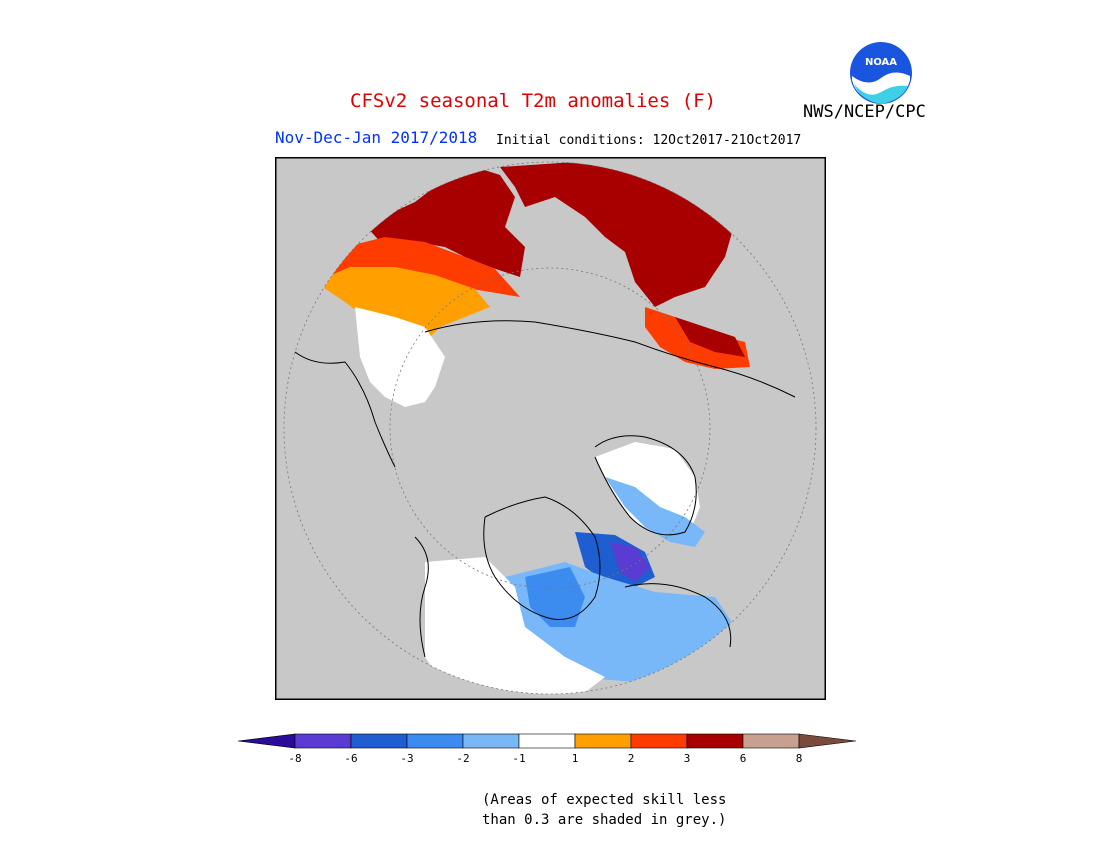 The image size is (1100, 850). Describe the element at coordinates (407, 758) in the screenshot. I see `colorbar-tick-label: -3` at that location.